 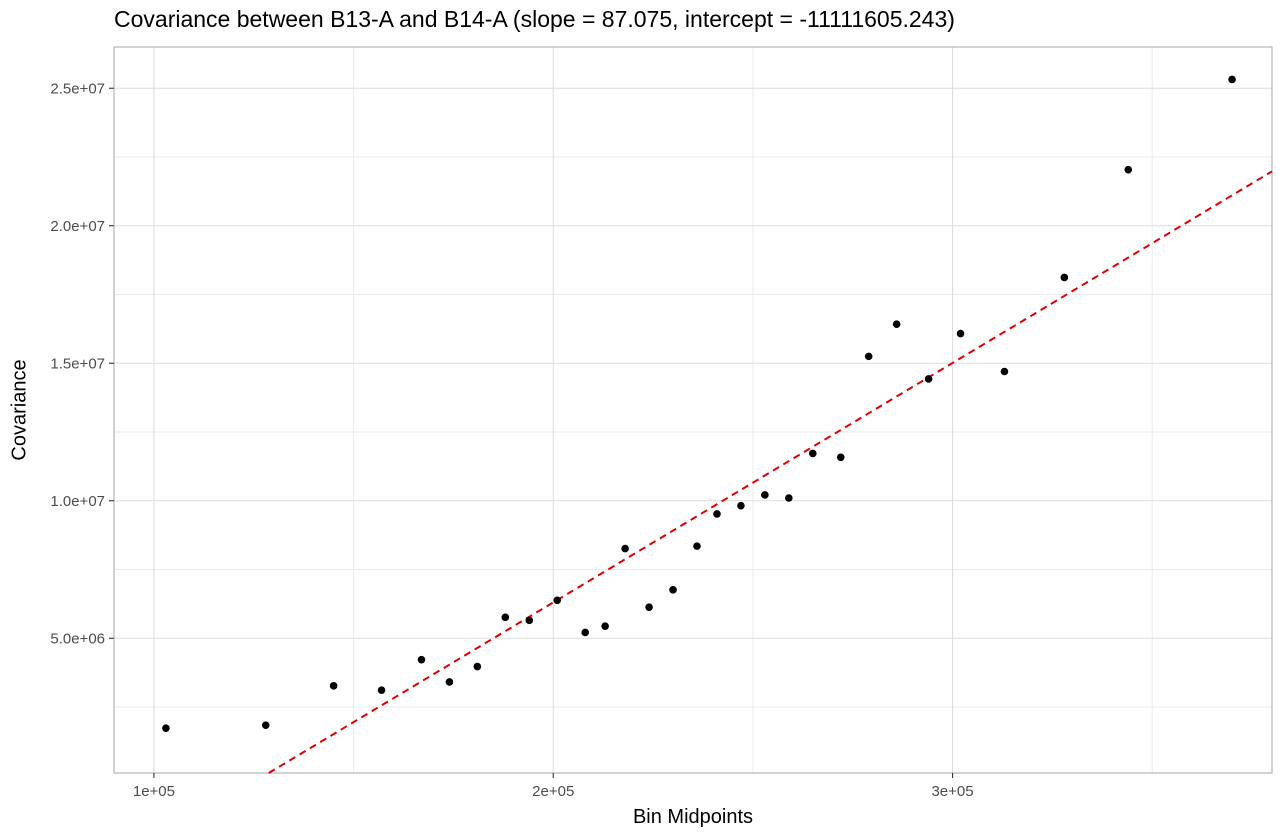 What do you see at coordinates (154, 791) in the screenshot?
I see `x-tick-label: 1e+05` at bounding box center [154, 791].